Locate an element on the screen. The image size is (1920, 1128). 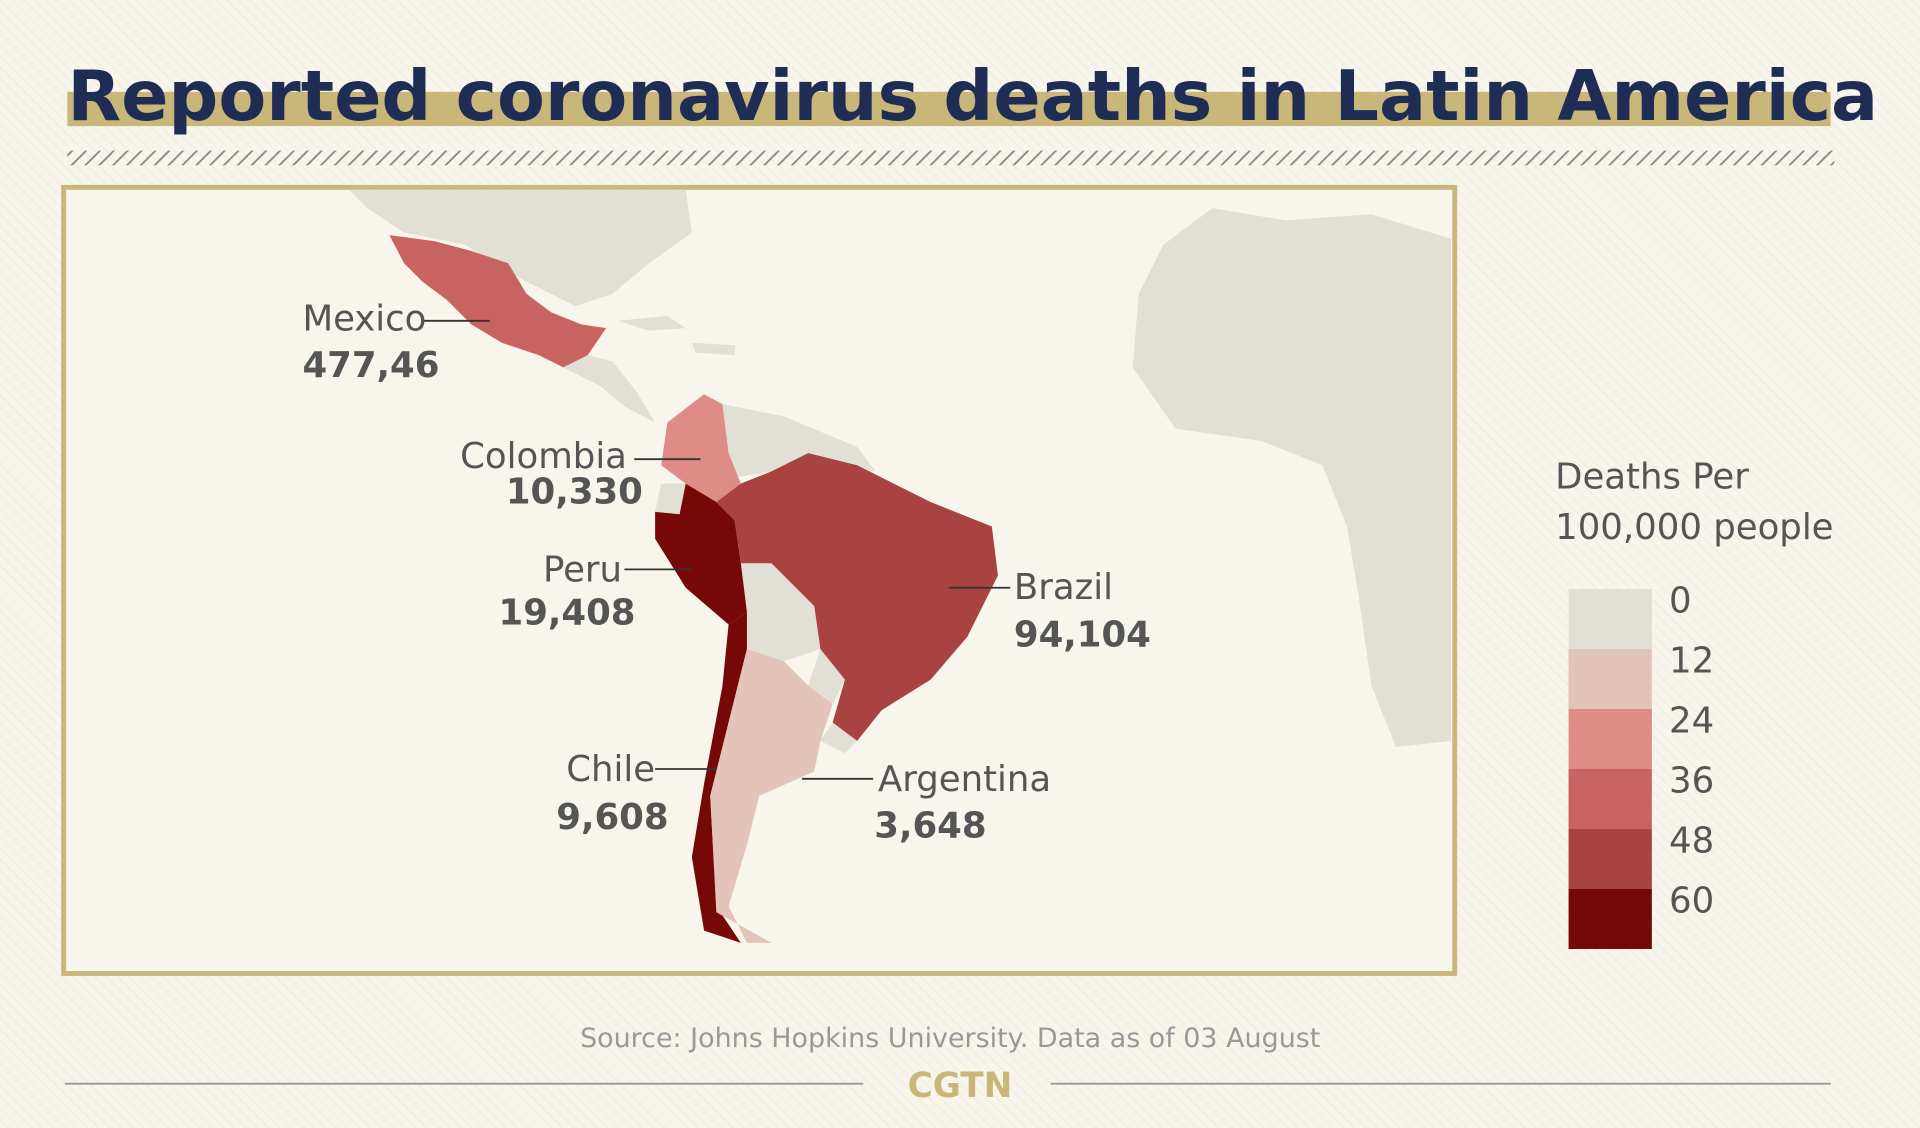
legend-label: 0 is located at coordinates (1680, 600).